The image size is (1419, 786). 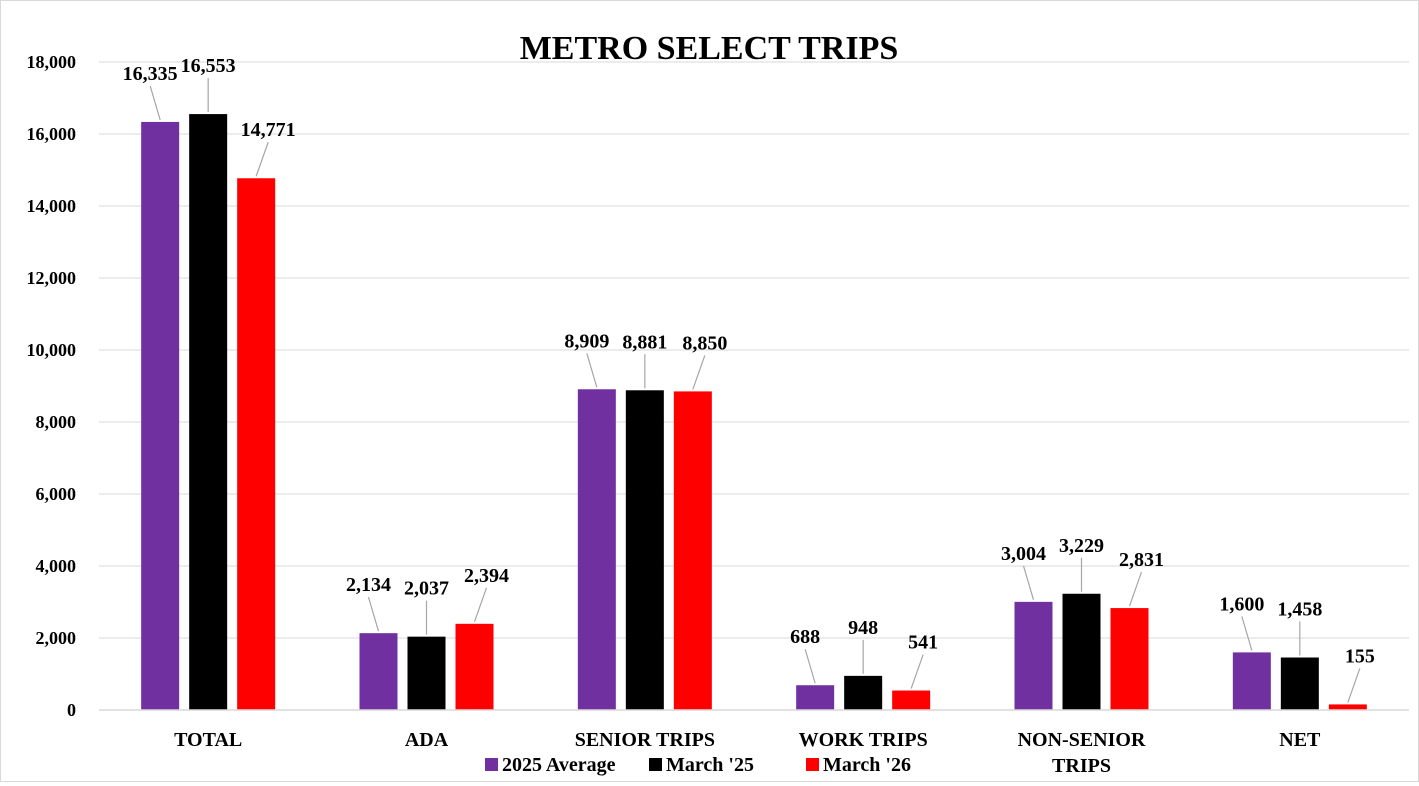 What do you see at coordinates (559, 765) in the screenshot?
I see `legend-label: 2025 Average` at bounding box center [559, 765].